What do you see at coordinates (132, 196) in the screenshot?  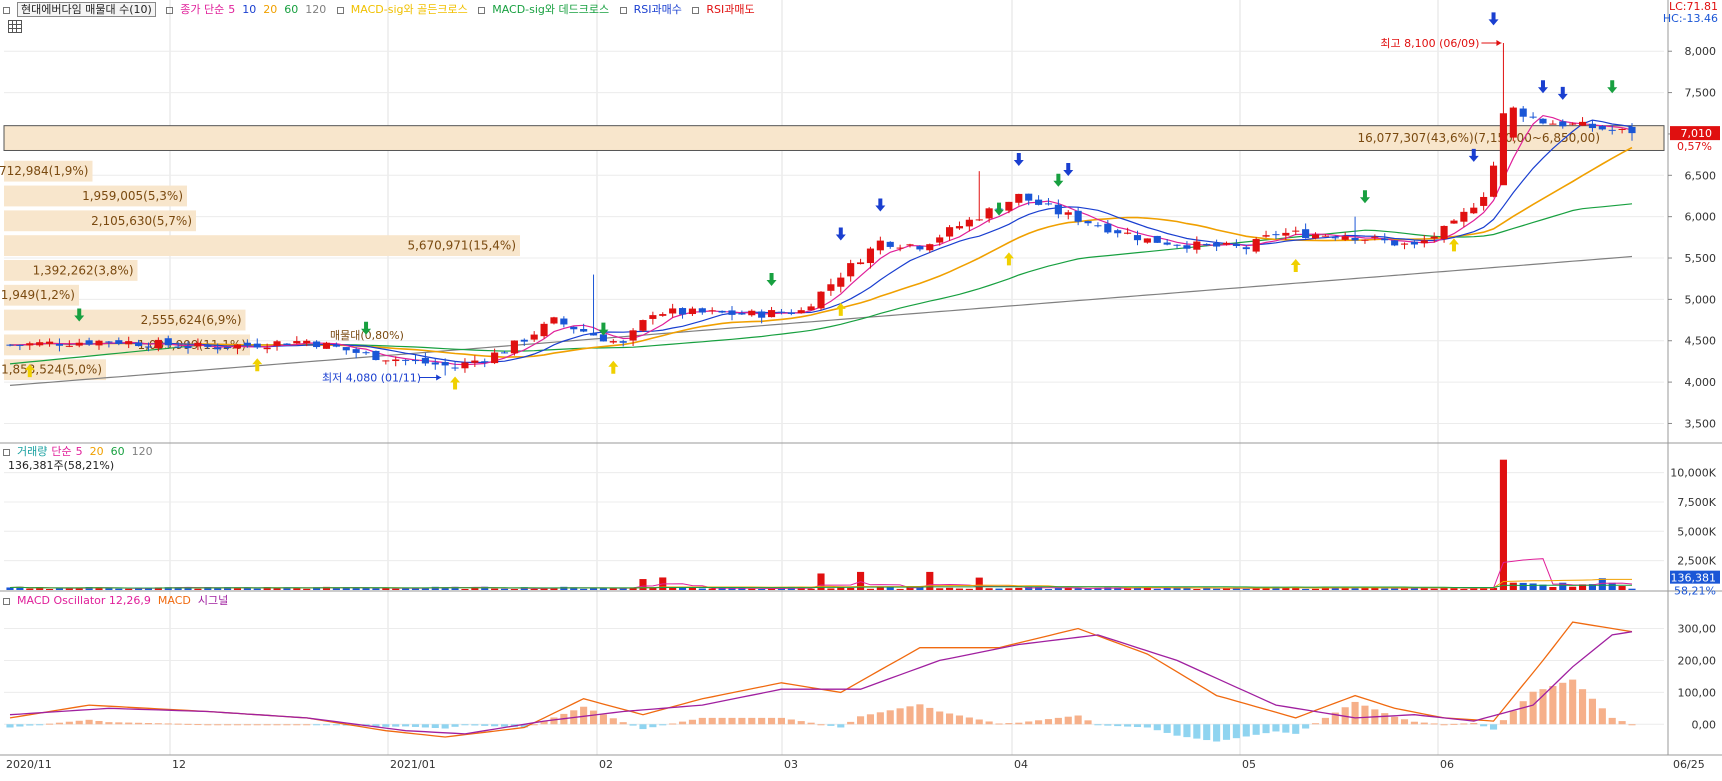 I see `volume-profile-label: 1,959,005(5,3%)` at bounding box center [132, 196].